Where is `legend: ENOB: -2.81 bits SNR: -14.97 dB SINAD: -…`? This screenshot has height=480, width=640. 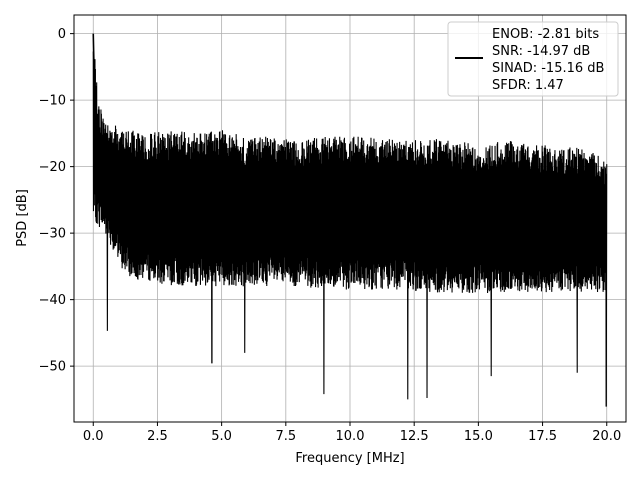 legend: ENOB: -2.81 bits SNR: -14.97 dB SINAD: -… is located at coordinates (533, 59).